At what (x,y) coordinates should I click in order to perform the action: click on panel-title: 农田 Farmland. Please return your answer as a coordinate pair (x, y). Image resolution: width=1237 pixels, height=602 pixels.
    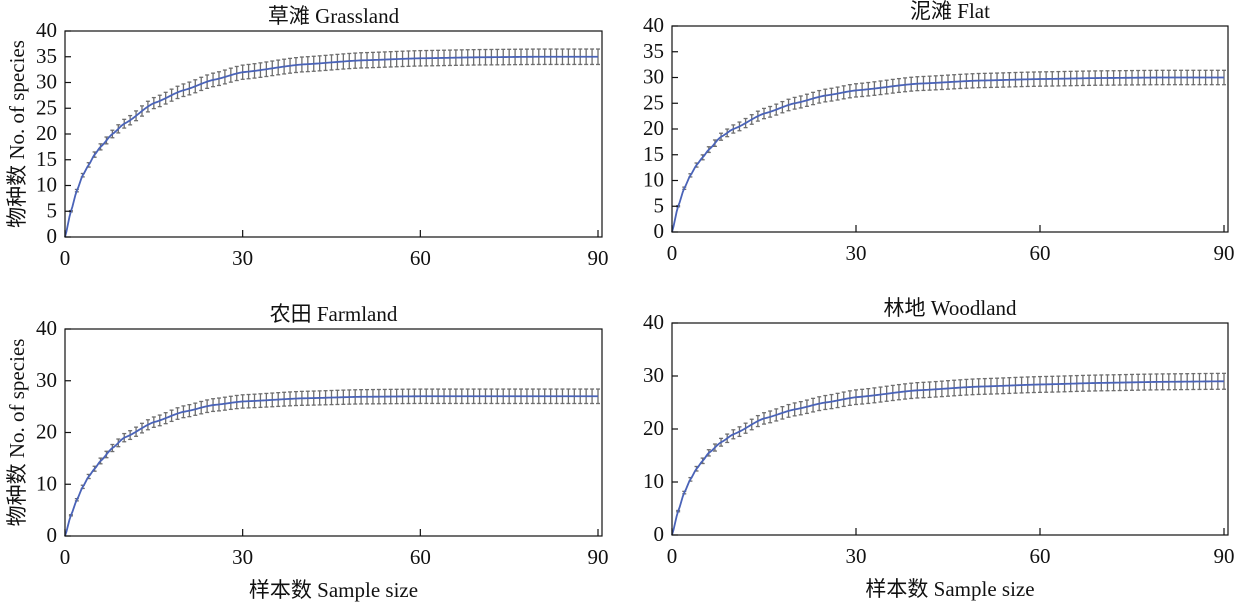
    Looking at the image, I should click on (334, 314).